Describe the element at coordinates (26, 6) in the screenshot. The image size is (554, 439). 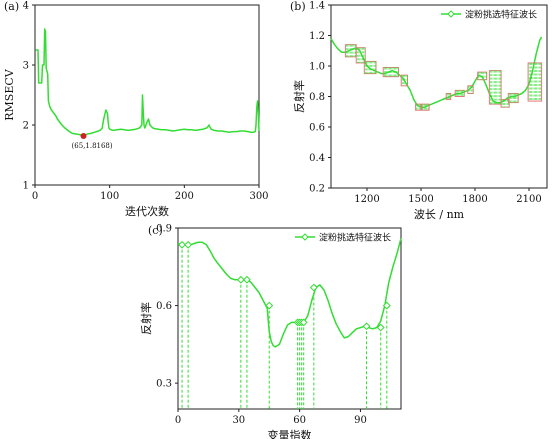
I see `y-tick-label: 4` at that location.